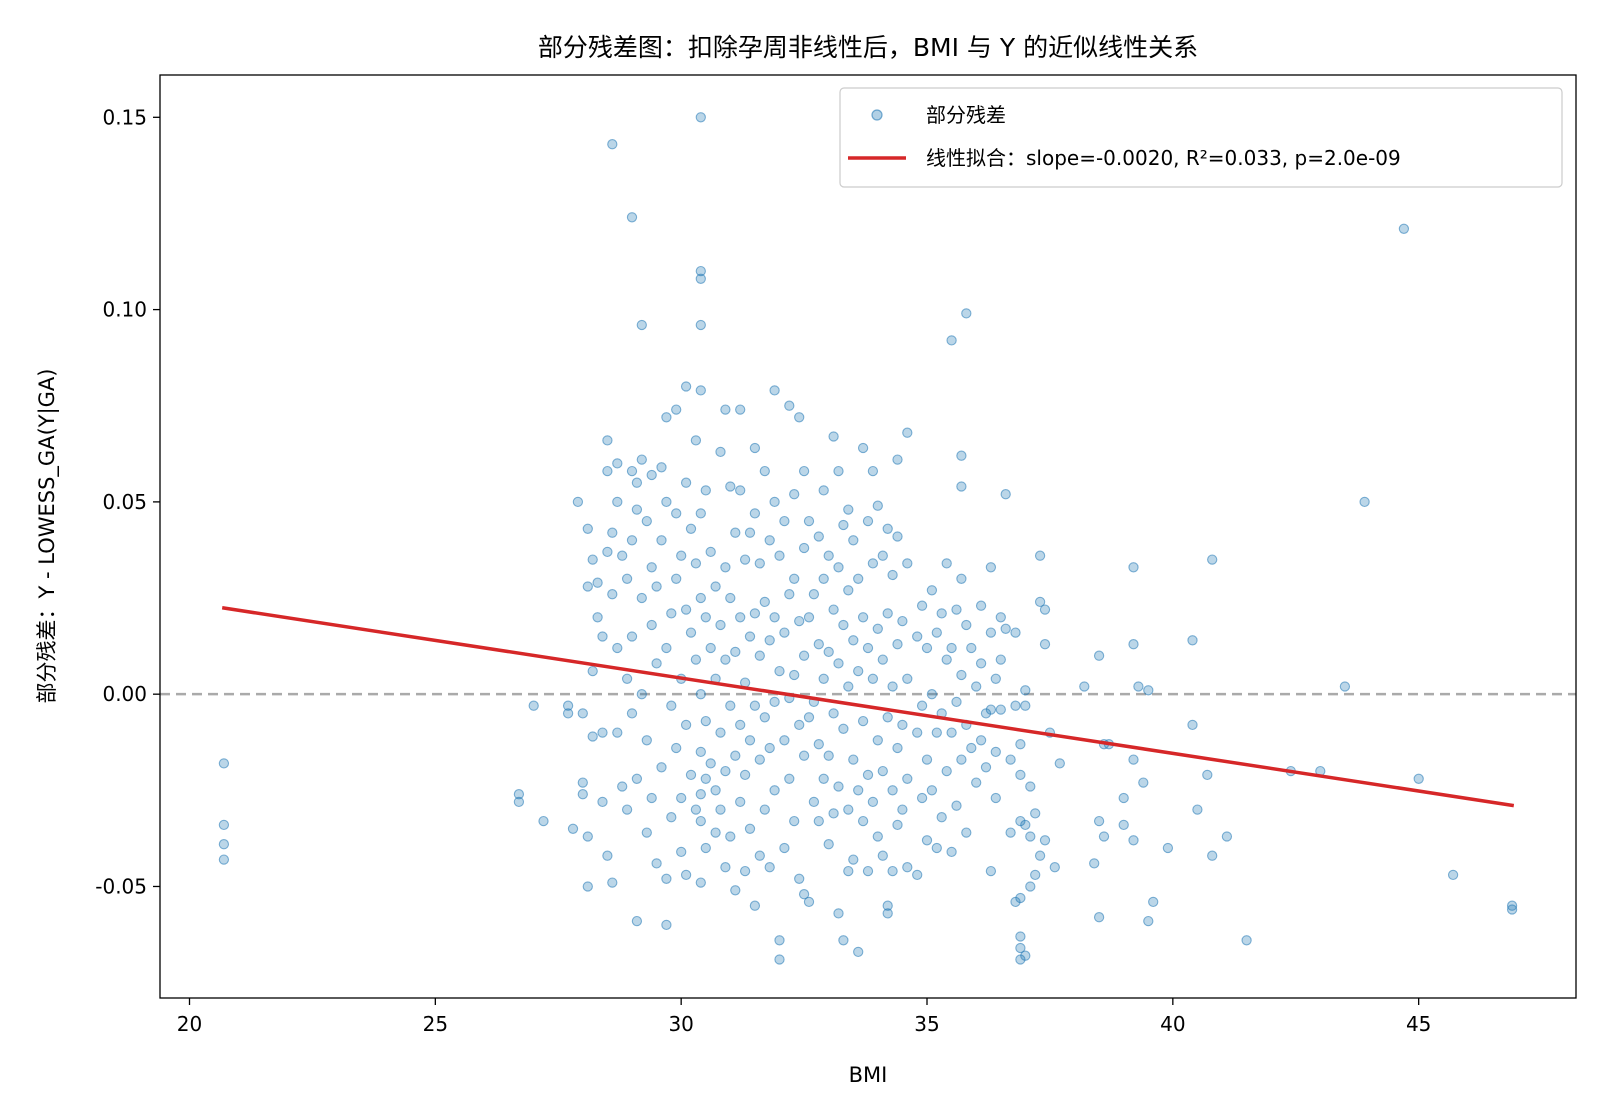 The width and height of the screenshot is (1600, 1120). Describe the element at coordinates (868, 47) in the screenshot. I see `chart-title: 部分残差图：扣除孕周非线性后，BMI 与 Y 的近似线性关系` at that location.